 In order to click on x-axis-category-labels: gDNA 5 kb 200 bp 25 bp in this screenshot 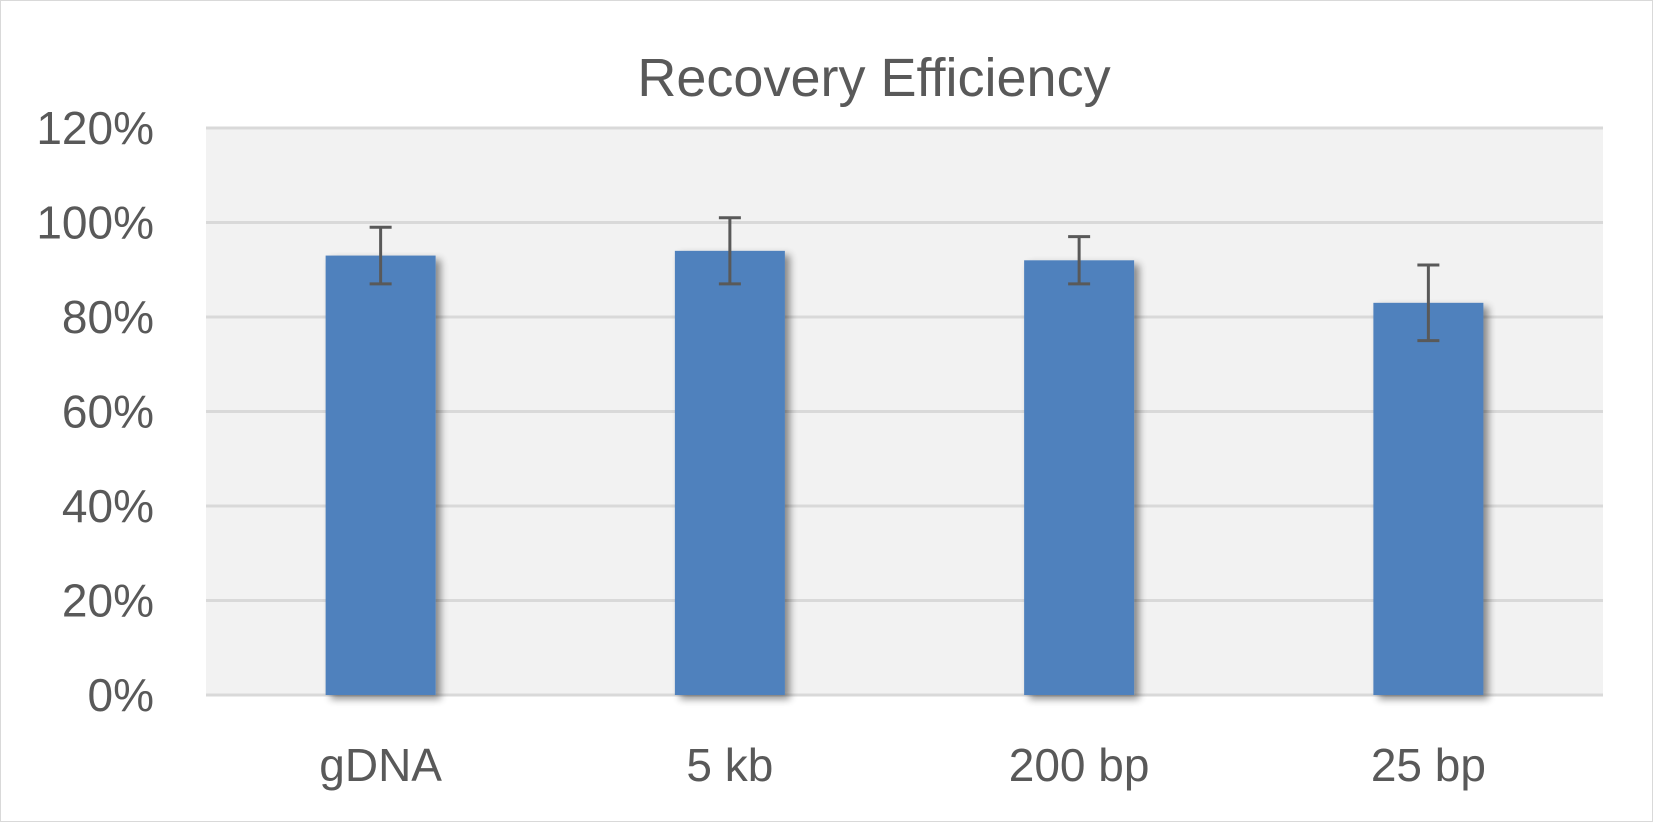, I will do `click(902, 765)`.